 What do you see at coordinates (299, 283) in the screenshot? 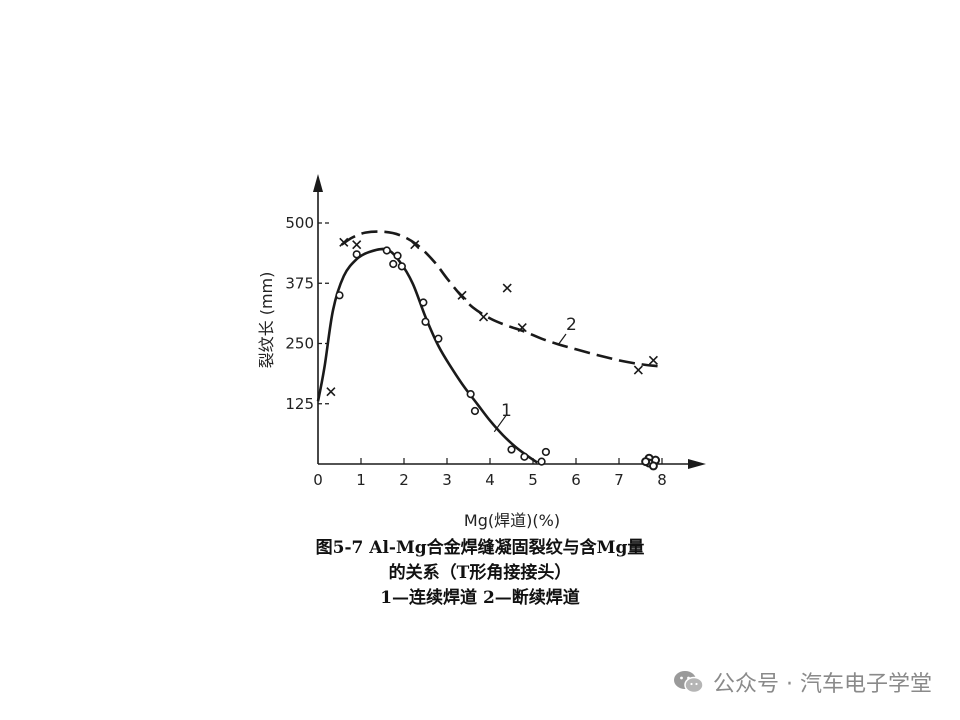
I see `y-tick-label: 375` at bounding box center [299, 283].